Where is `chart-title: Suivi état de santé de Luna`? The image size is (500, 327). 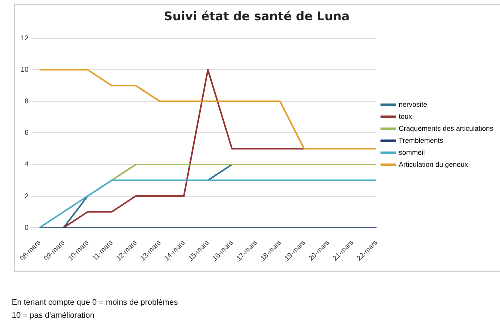
chart-title: Suivi état de santé de Luna is located at coordinates (257, 16).